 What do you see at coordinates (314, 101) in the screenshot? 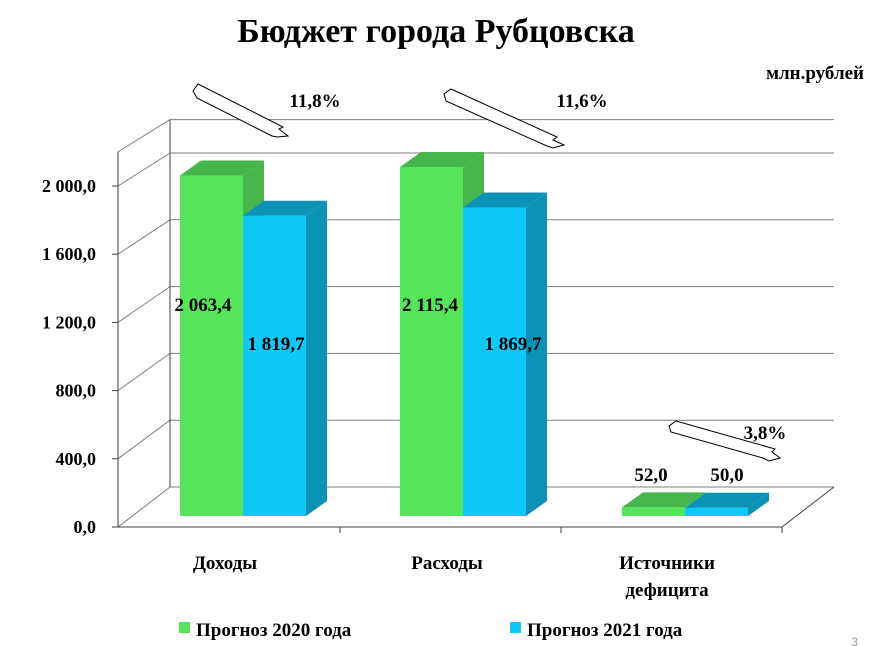
I see `change-label-income: 11,8%` at bounding box center [314, 101].